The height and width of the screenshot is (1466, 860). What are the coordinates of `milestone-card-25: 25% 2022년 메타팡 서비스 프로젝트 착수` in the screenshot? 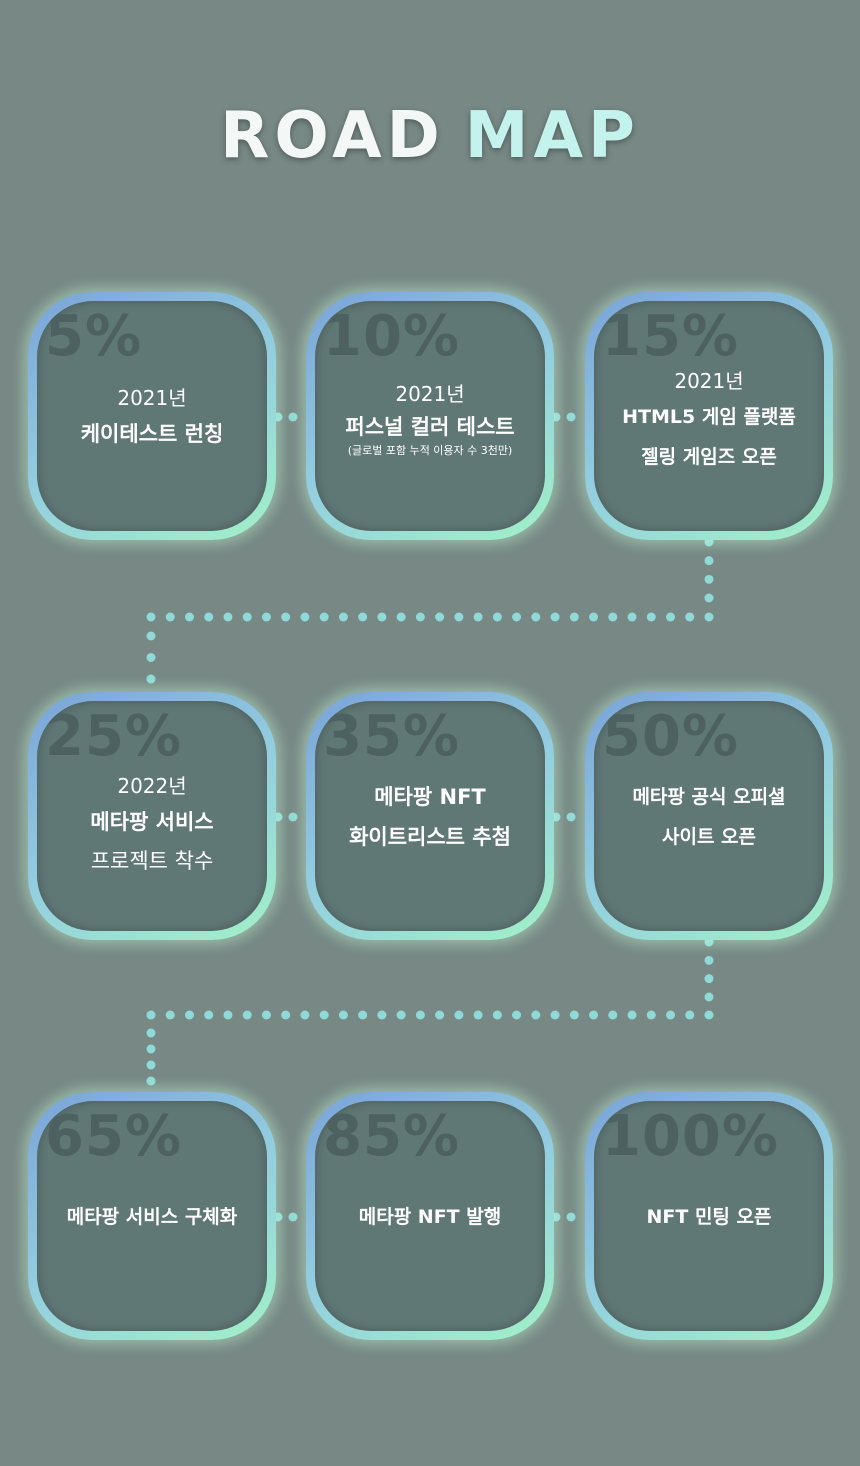 It's located at (152, 816).